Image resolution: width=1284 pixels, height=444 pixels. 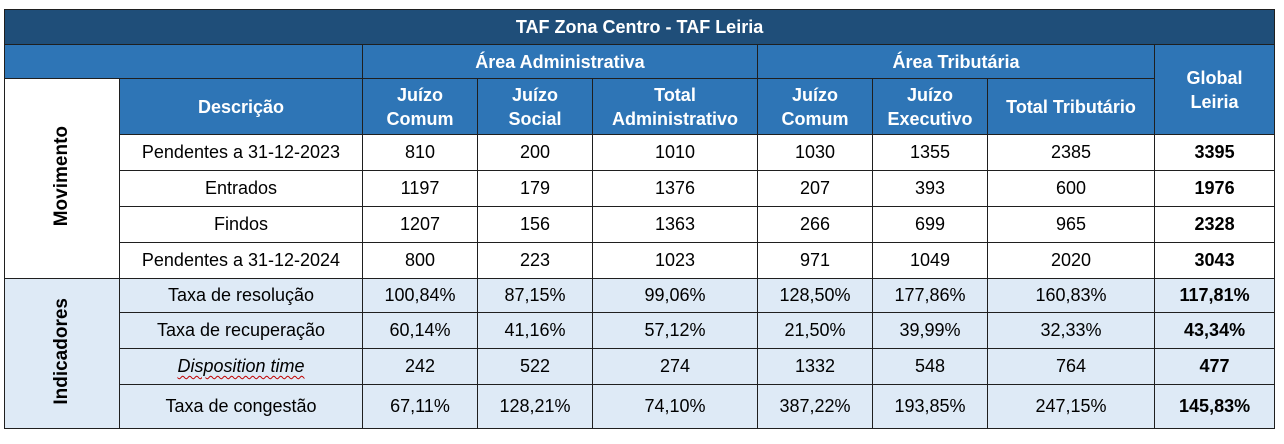 What do you see at coordinates (1071, 260) in the screenshot?
I see `cell: 2020` at bounding box center [1071, 260].